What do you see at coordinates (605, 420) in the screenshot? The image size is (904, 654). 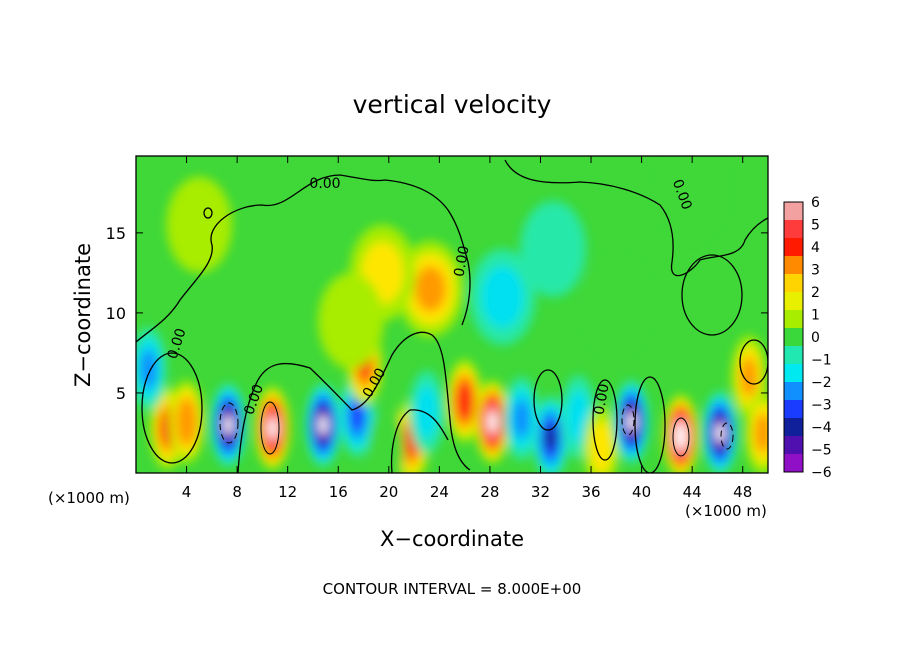 I see `zero-contour-loop-g` at bounding box center [605, 420].